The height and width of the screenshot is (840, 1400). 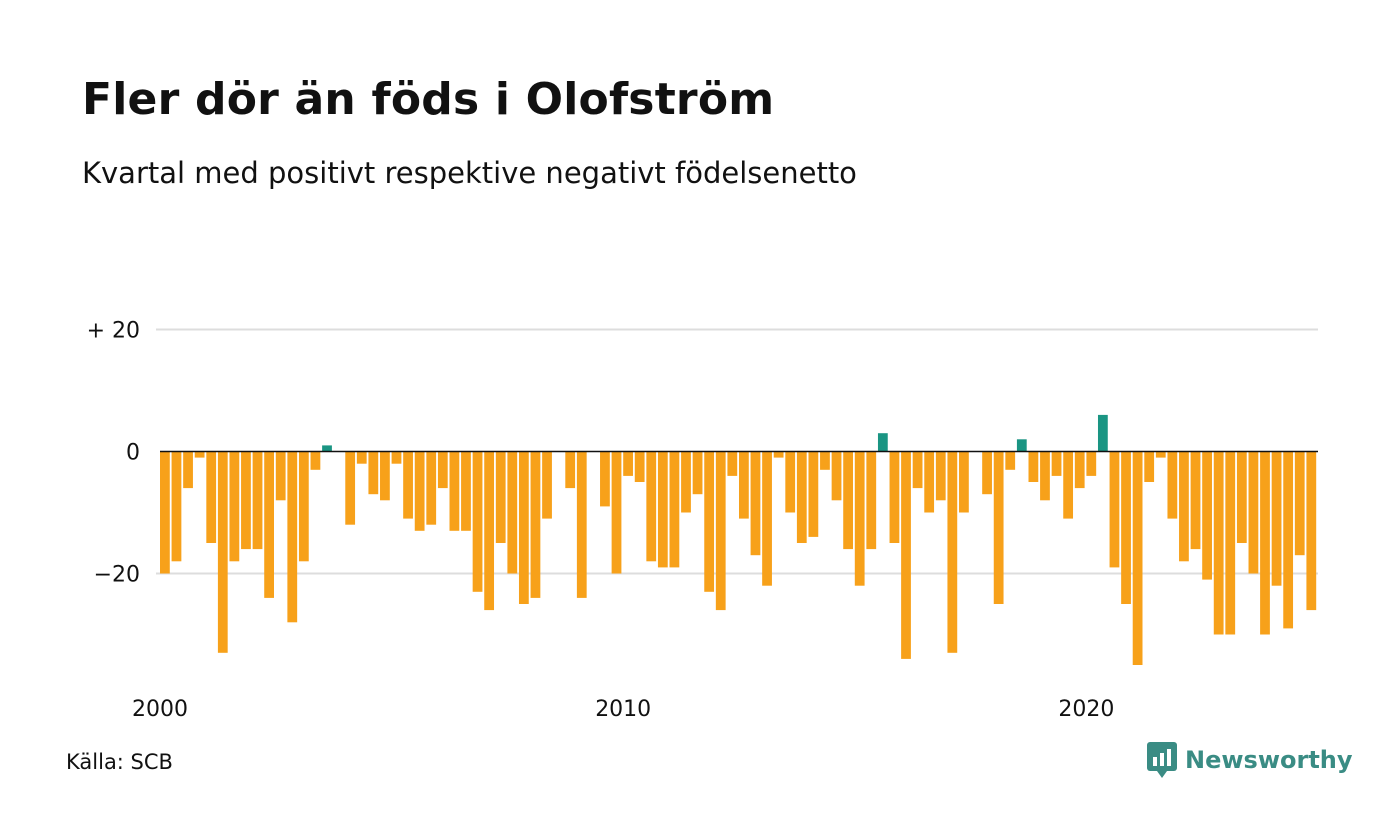 What do you see at coordinates (1162, 760) in the screenshot?
I see `newsworthy-logo-icon` at bounding box center [1162, 760].